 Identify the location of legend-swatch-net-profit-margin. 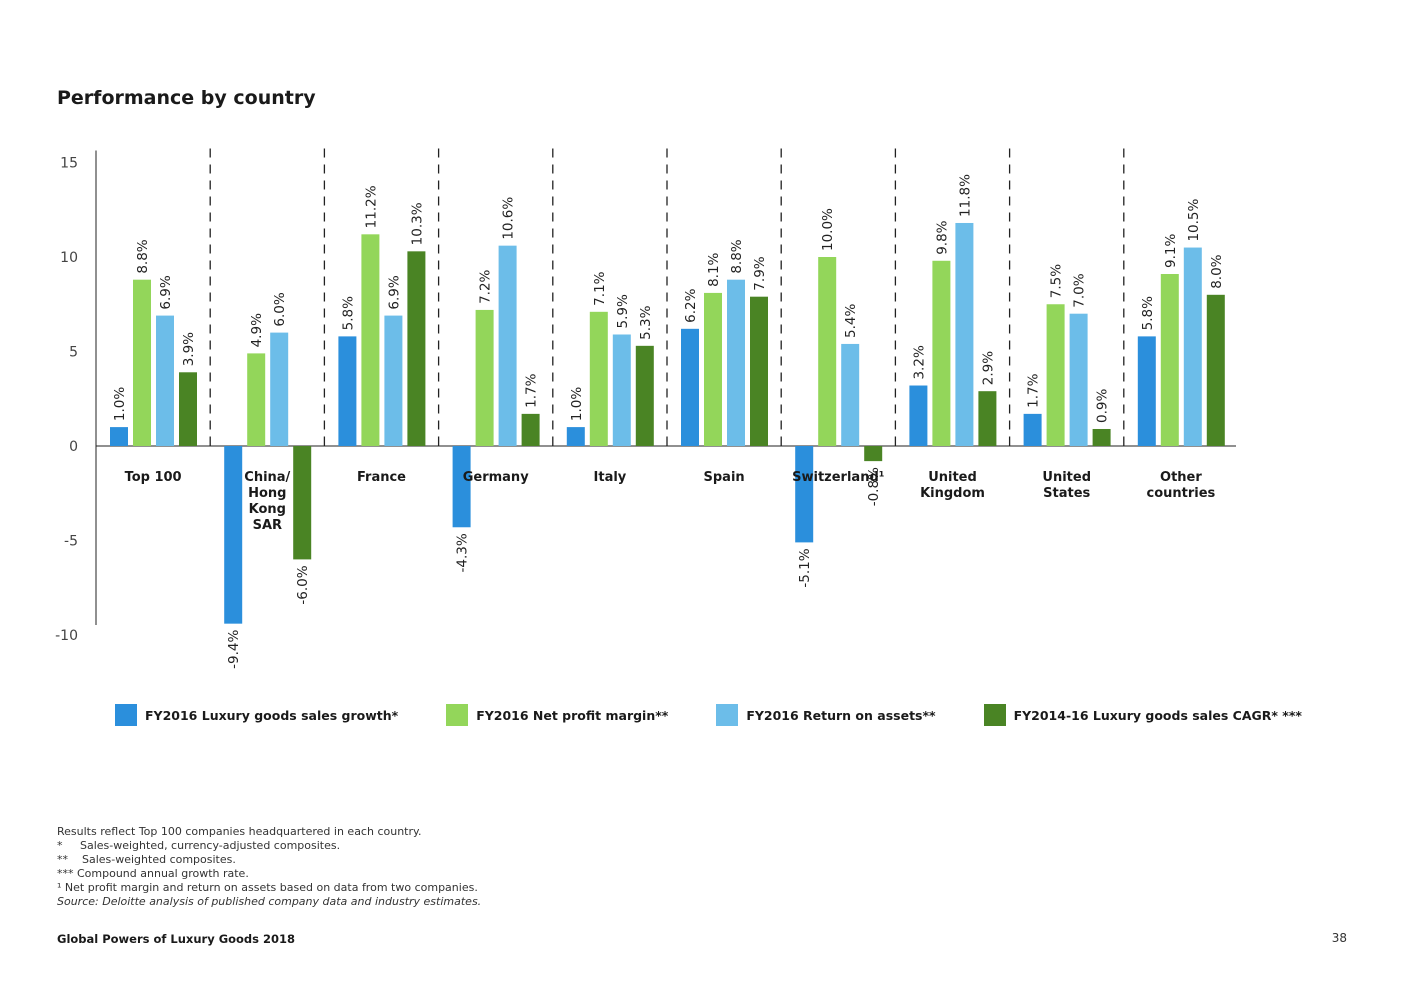
(457, 715).